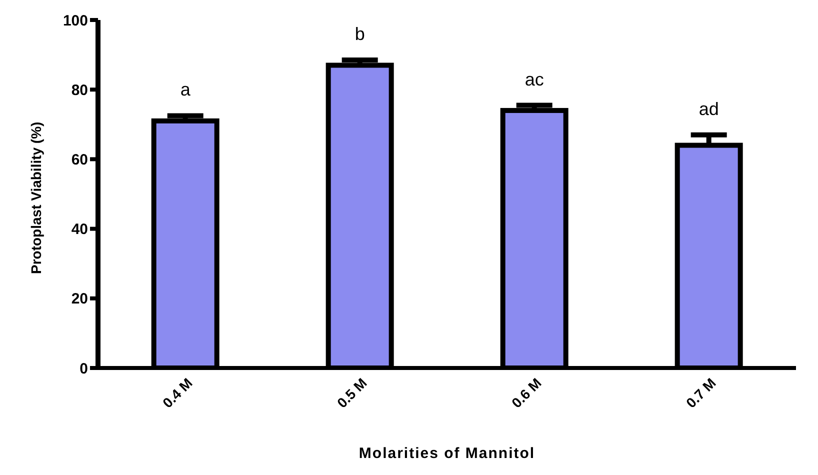 The width and height of the screenshot is (818, 475). I want to click on x-axis-title: Molarities of Mannitol, so click(447, 453).